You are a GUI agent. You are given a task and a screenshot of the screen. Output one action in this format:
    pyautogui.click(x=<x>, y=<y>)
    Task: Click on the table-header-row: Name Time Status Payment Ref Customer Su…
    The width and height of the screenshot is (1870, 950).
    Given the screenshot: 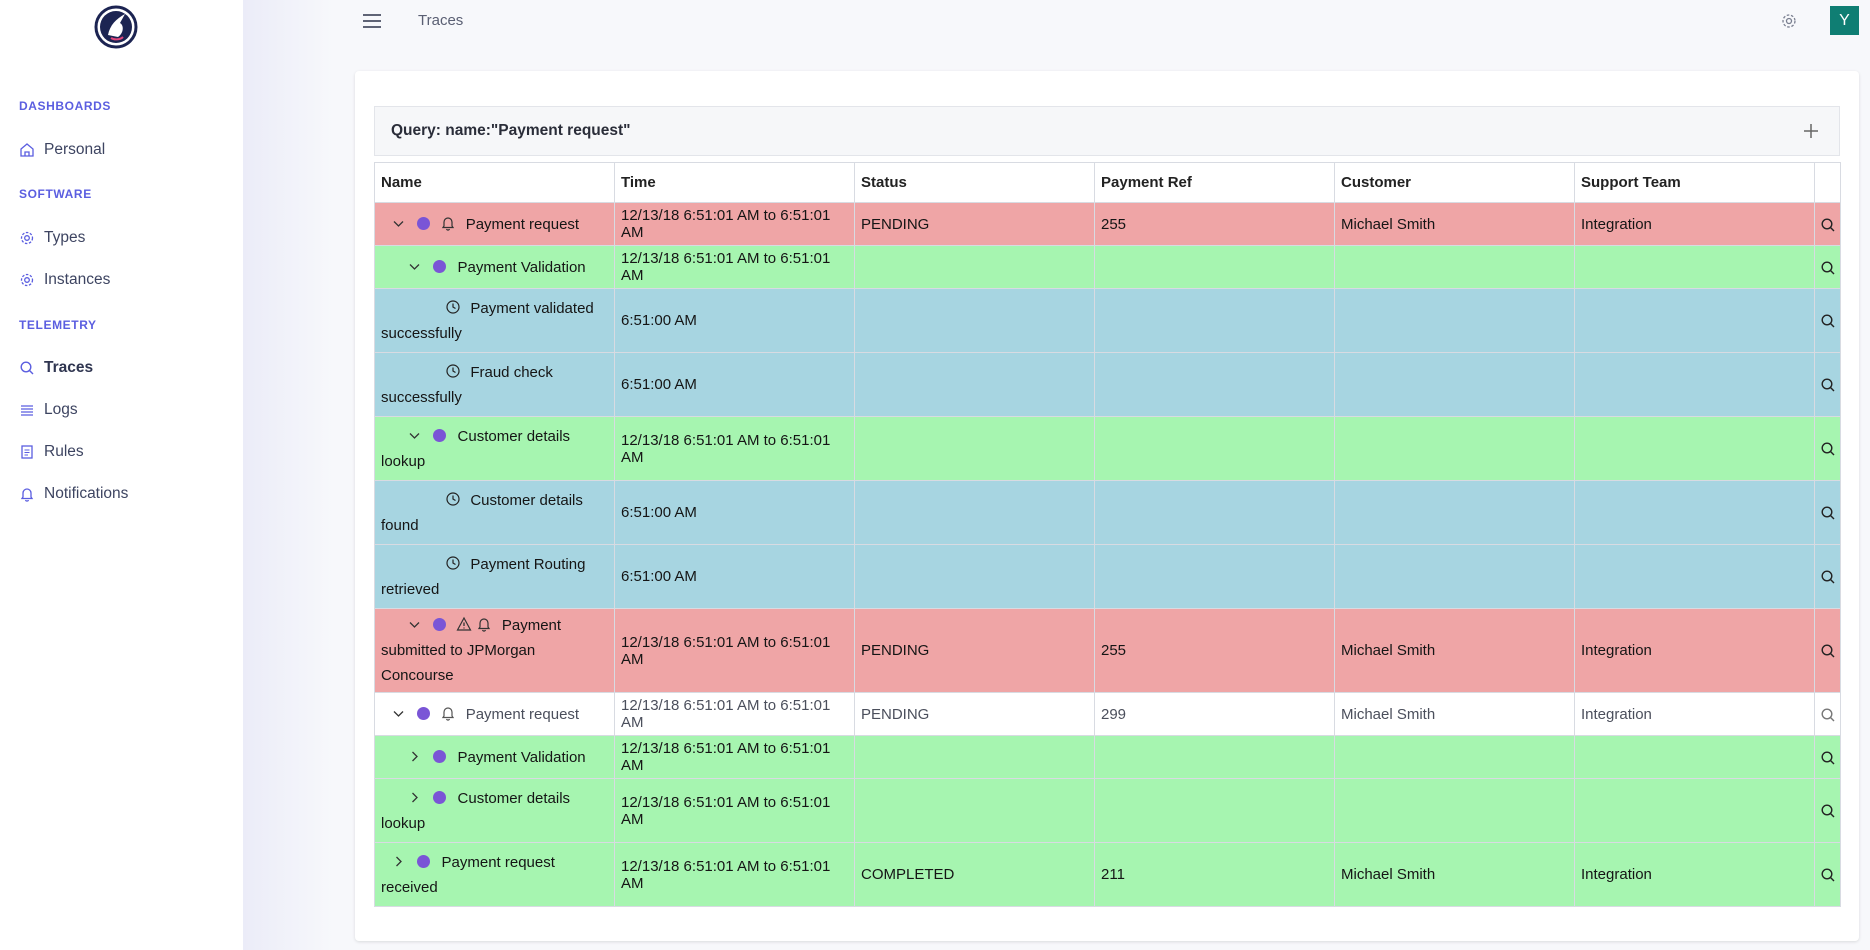 What is the action you would take?
    pyautogui.click(x=1107, y=182)
    